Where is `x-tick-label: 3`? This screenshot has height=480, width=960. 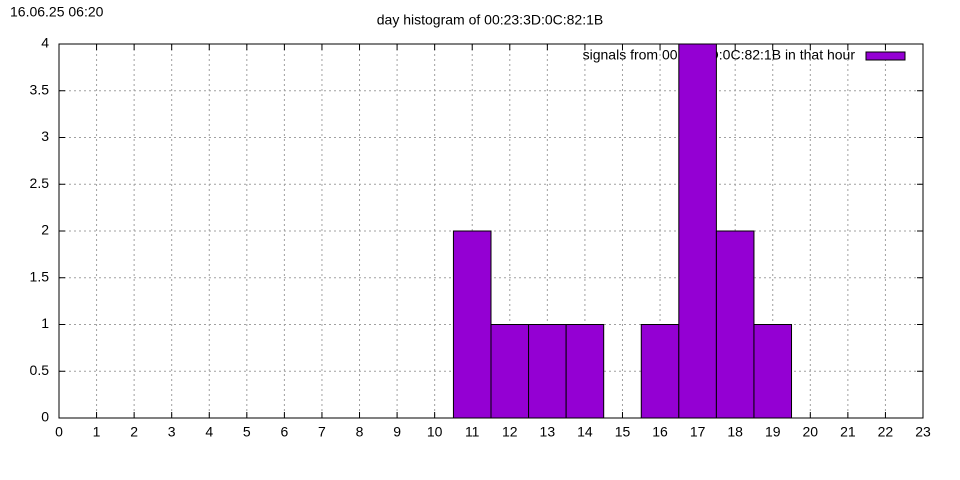 x-tick-label: 3 is located at coordinates (172, 432).